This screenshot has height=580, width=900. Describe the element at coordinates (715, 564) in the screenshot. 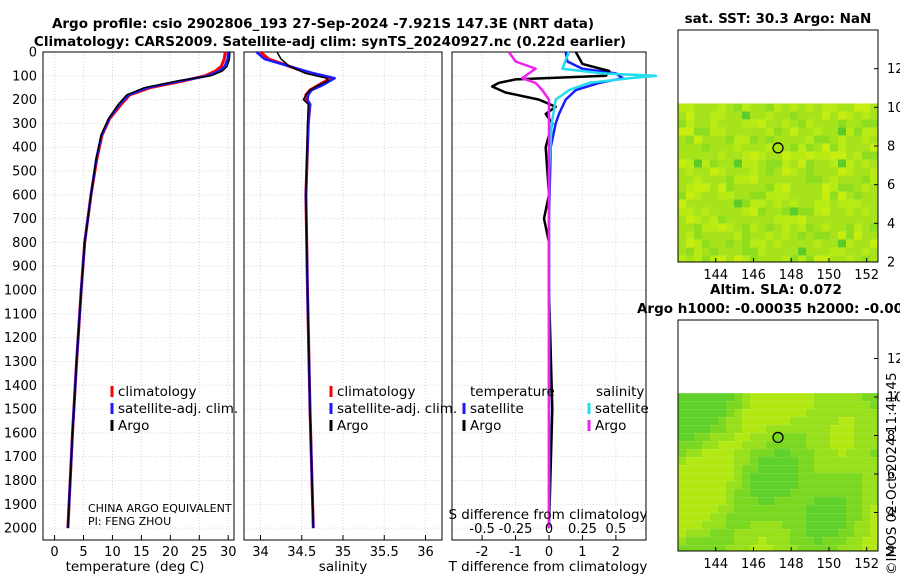

I see `x-tick-label: 144` at that location.